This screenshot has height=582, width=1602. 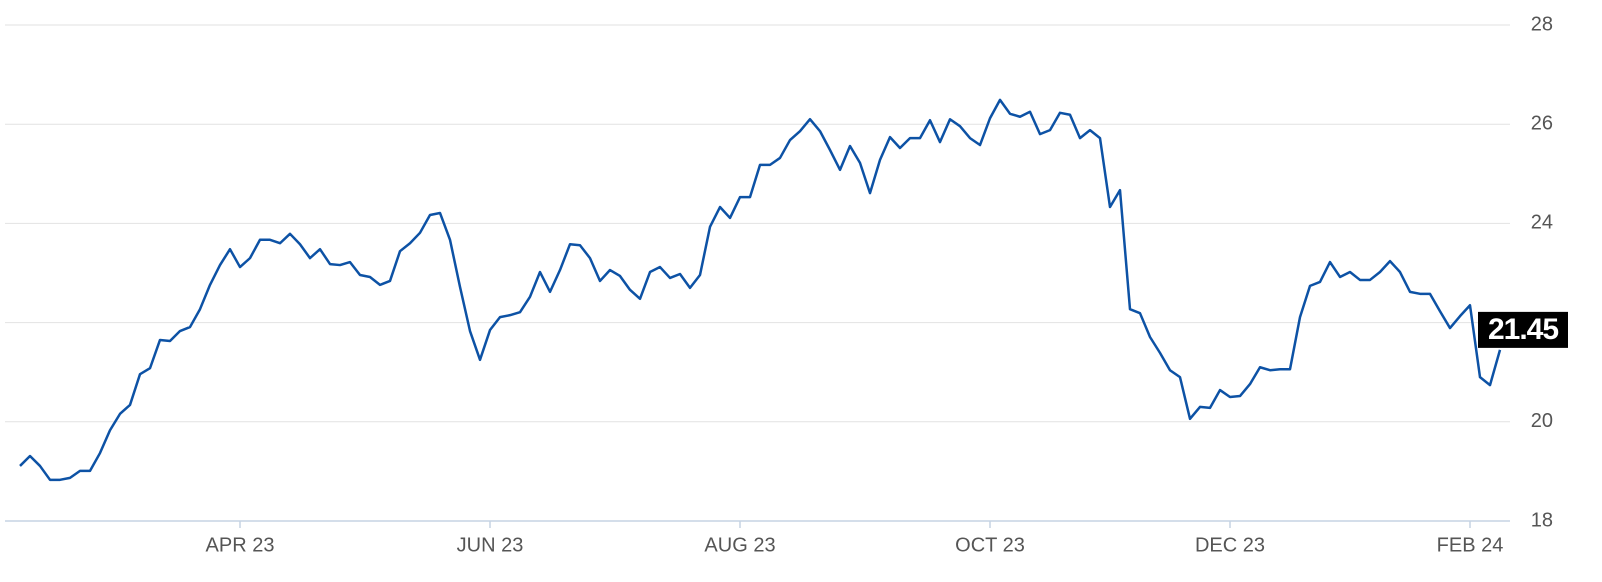 I want to click on y-tick-label: 26, so click(x=1542, y=123).